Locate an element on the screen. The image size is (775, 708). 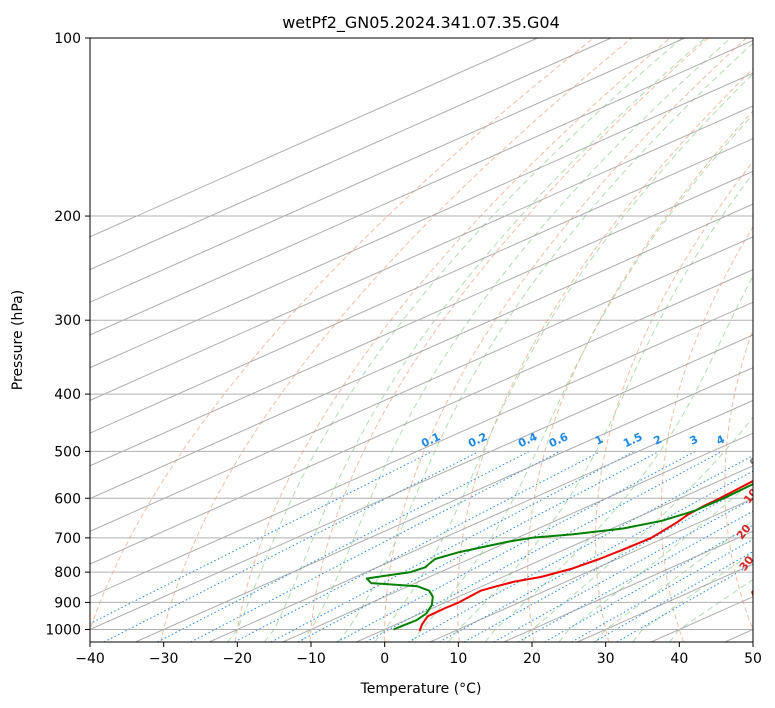
y-tick-label: 100 is located at coordinates (67, 39).